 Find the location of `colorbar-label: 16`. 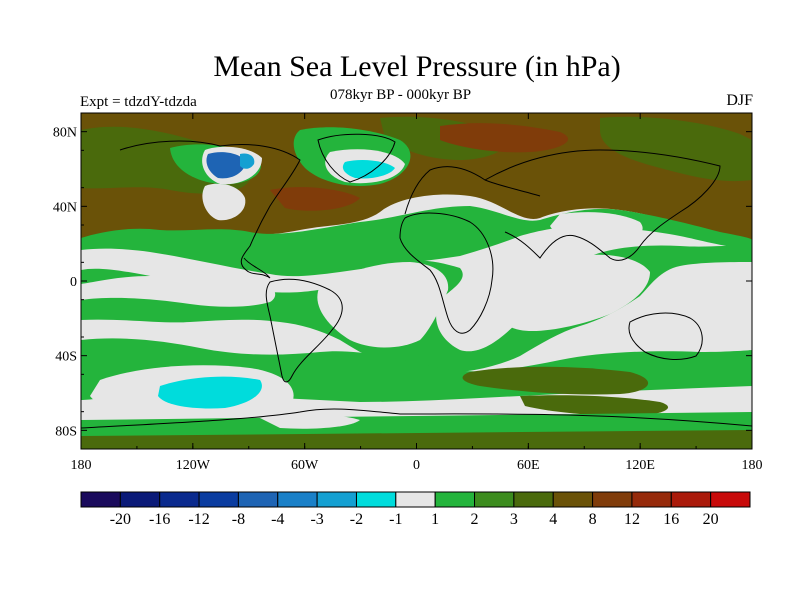

colorbar-label: 16 is located at coordinates (671, 519).